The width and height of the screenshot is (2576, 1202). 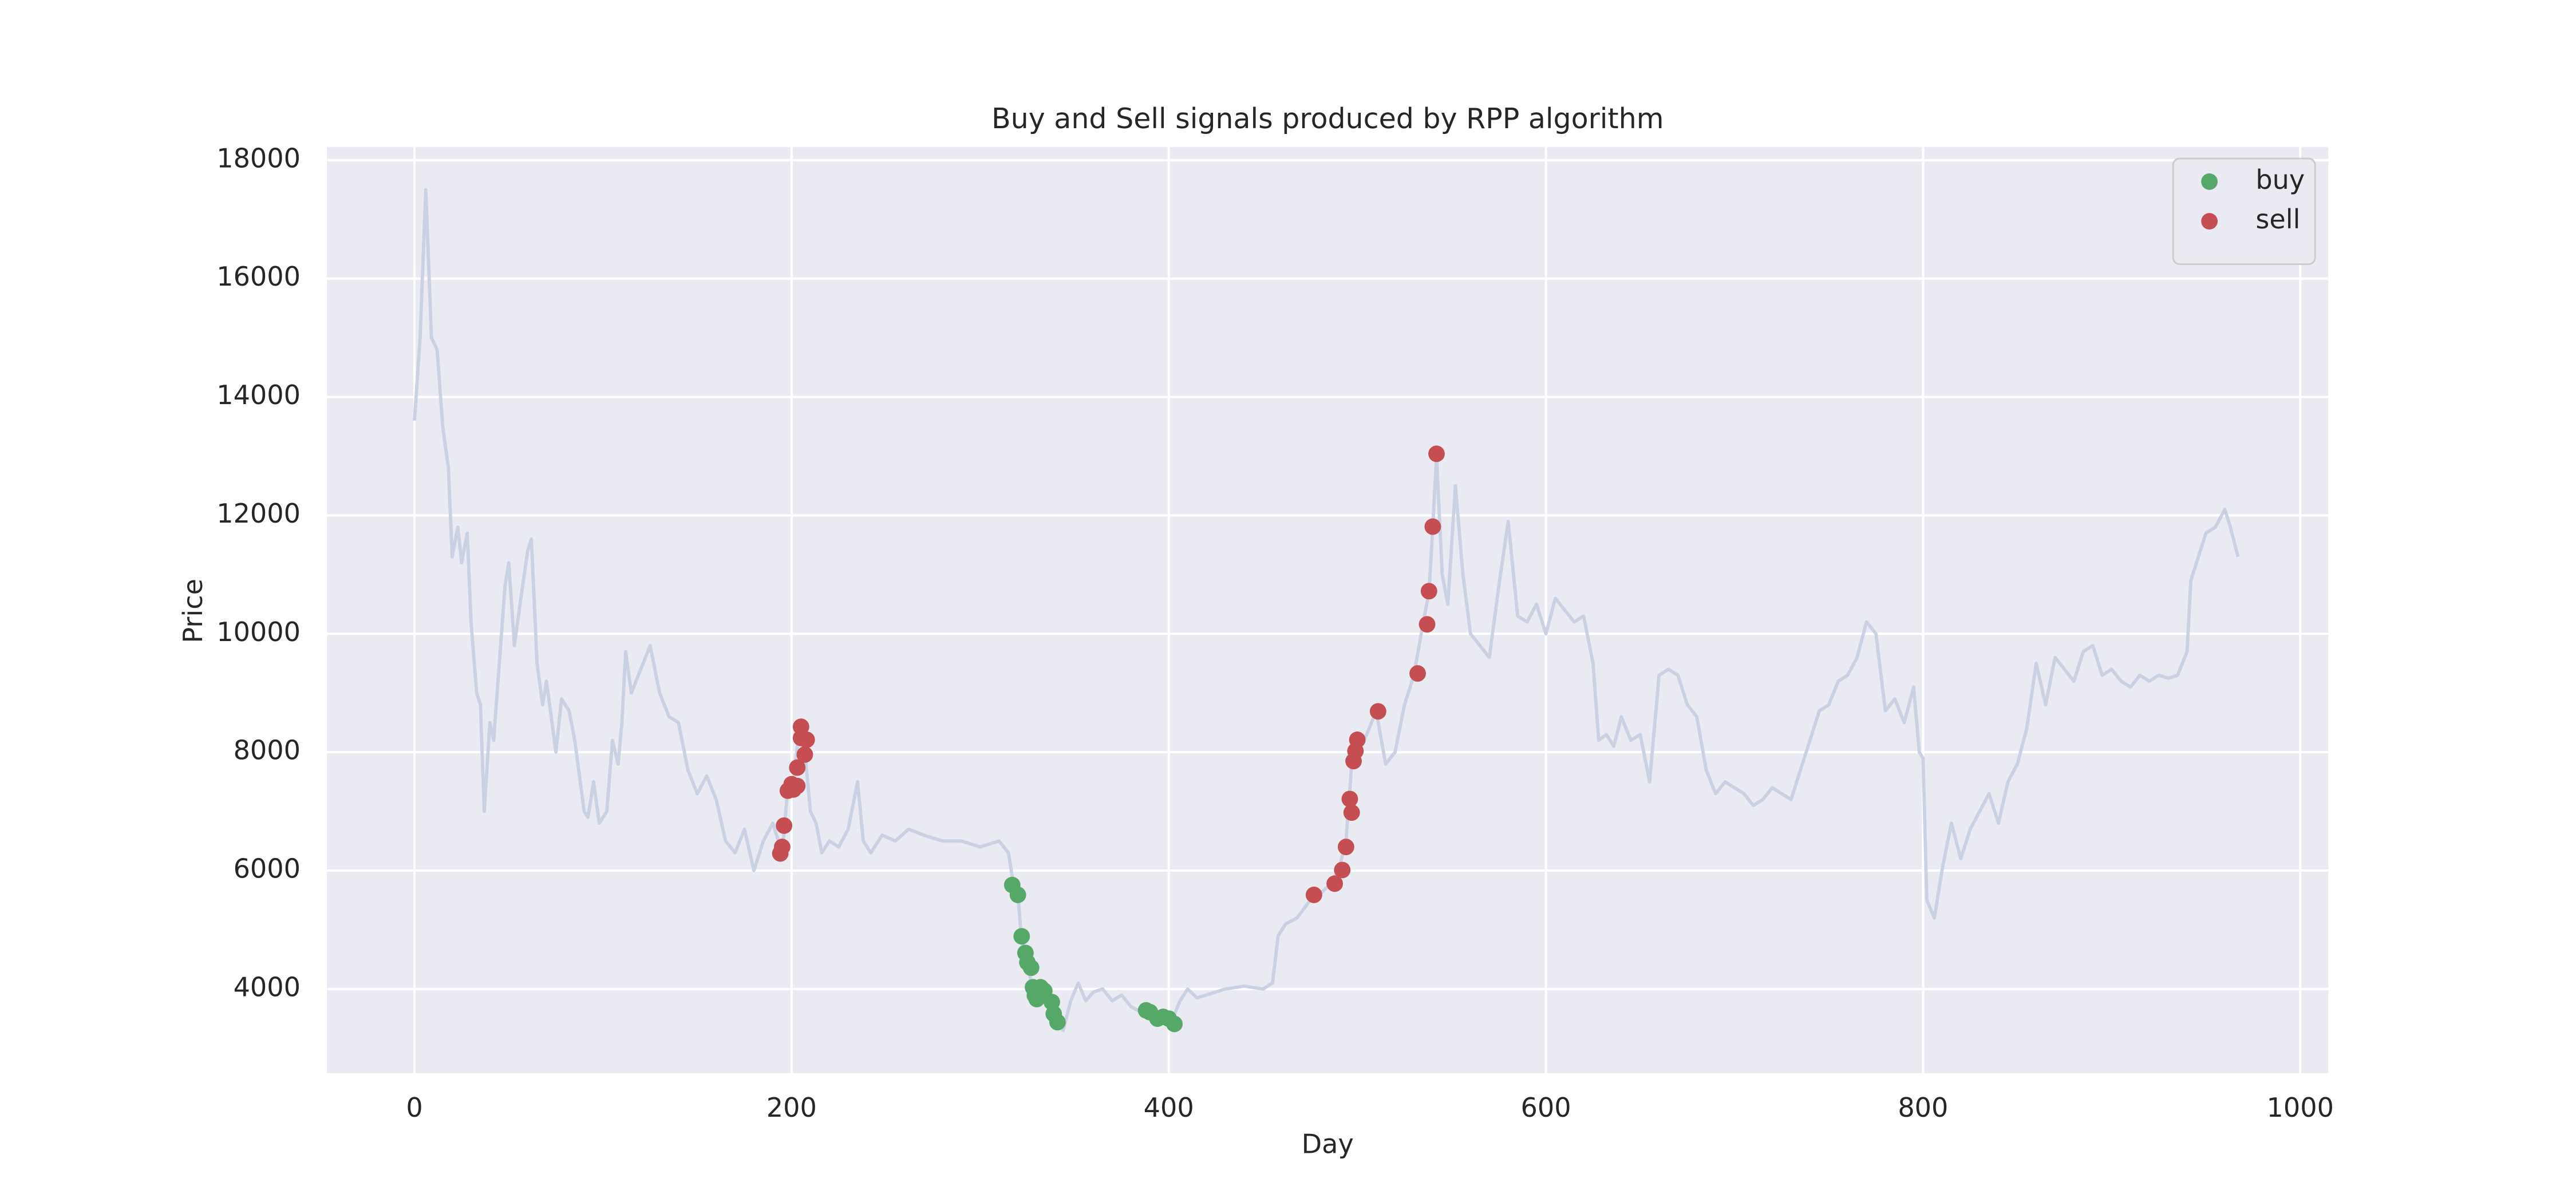 What do you see at coordinates (258, 276) in the screenshot?
I see `y-tick-label: 16000` at bounding box center [258, 276].